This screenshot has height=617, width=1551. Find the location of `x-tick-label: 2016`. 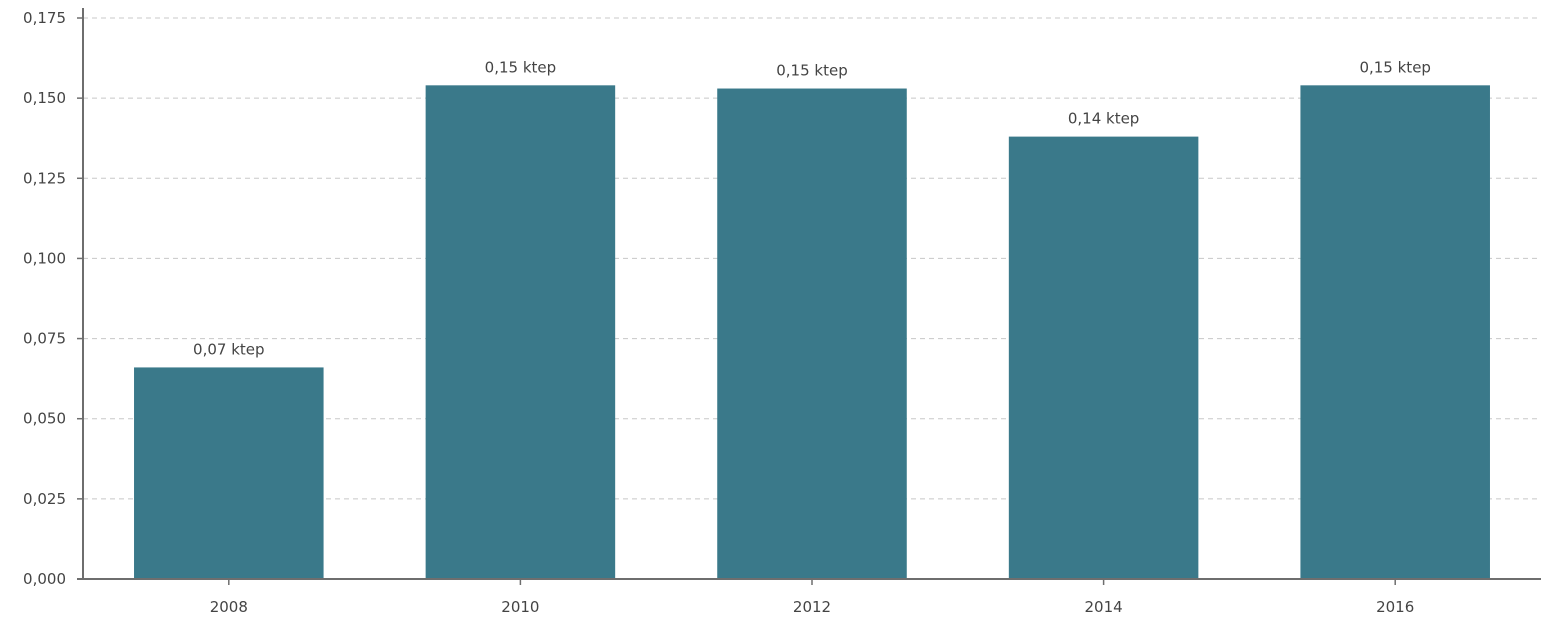

x-tick-label: 2016 is located at coordinates (1395, 607).